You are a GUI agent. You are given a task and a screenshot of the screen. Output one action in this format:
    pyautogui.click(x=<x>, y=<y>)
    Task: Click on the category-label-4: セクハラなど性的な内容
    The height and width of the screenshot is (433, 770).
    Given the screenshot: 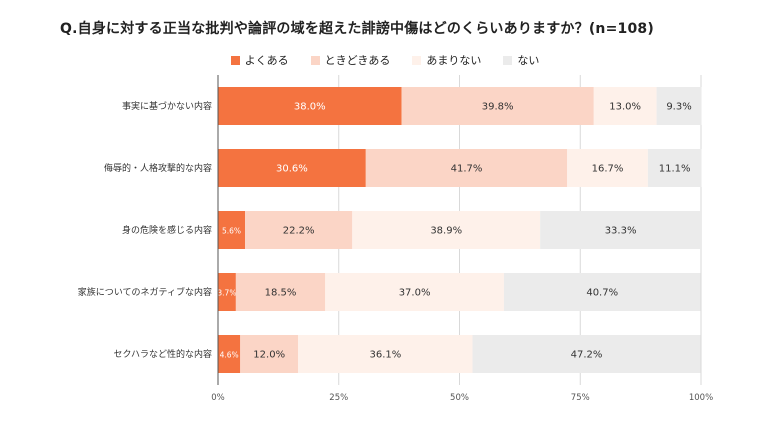 What is the action you would take?
    pyautogui.click(x=162, y=354)
    